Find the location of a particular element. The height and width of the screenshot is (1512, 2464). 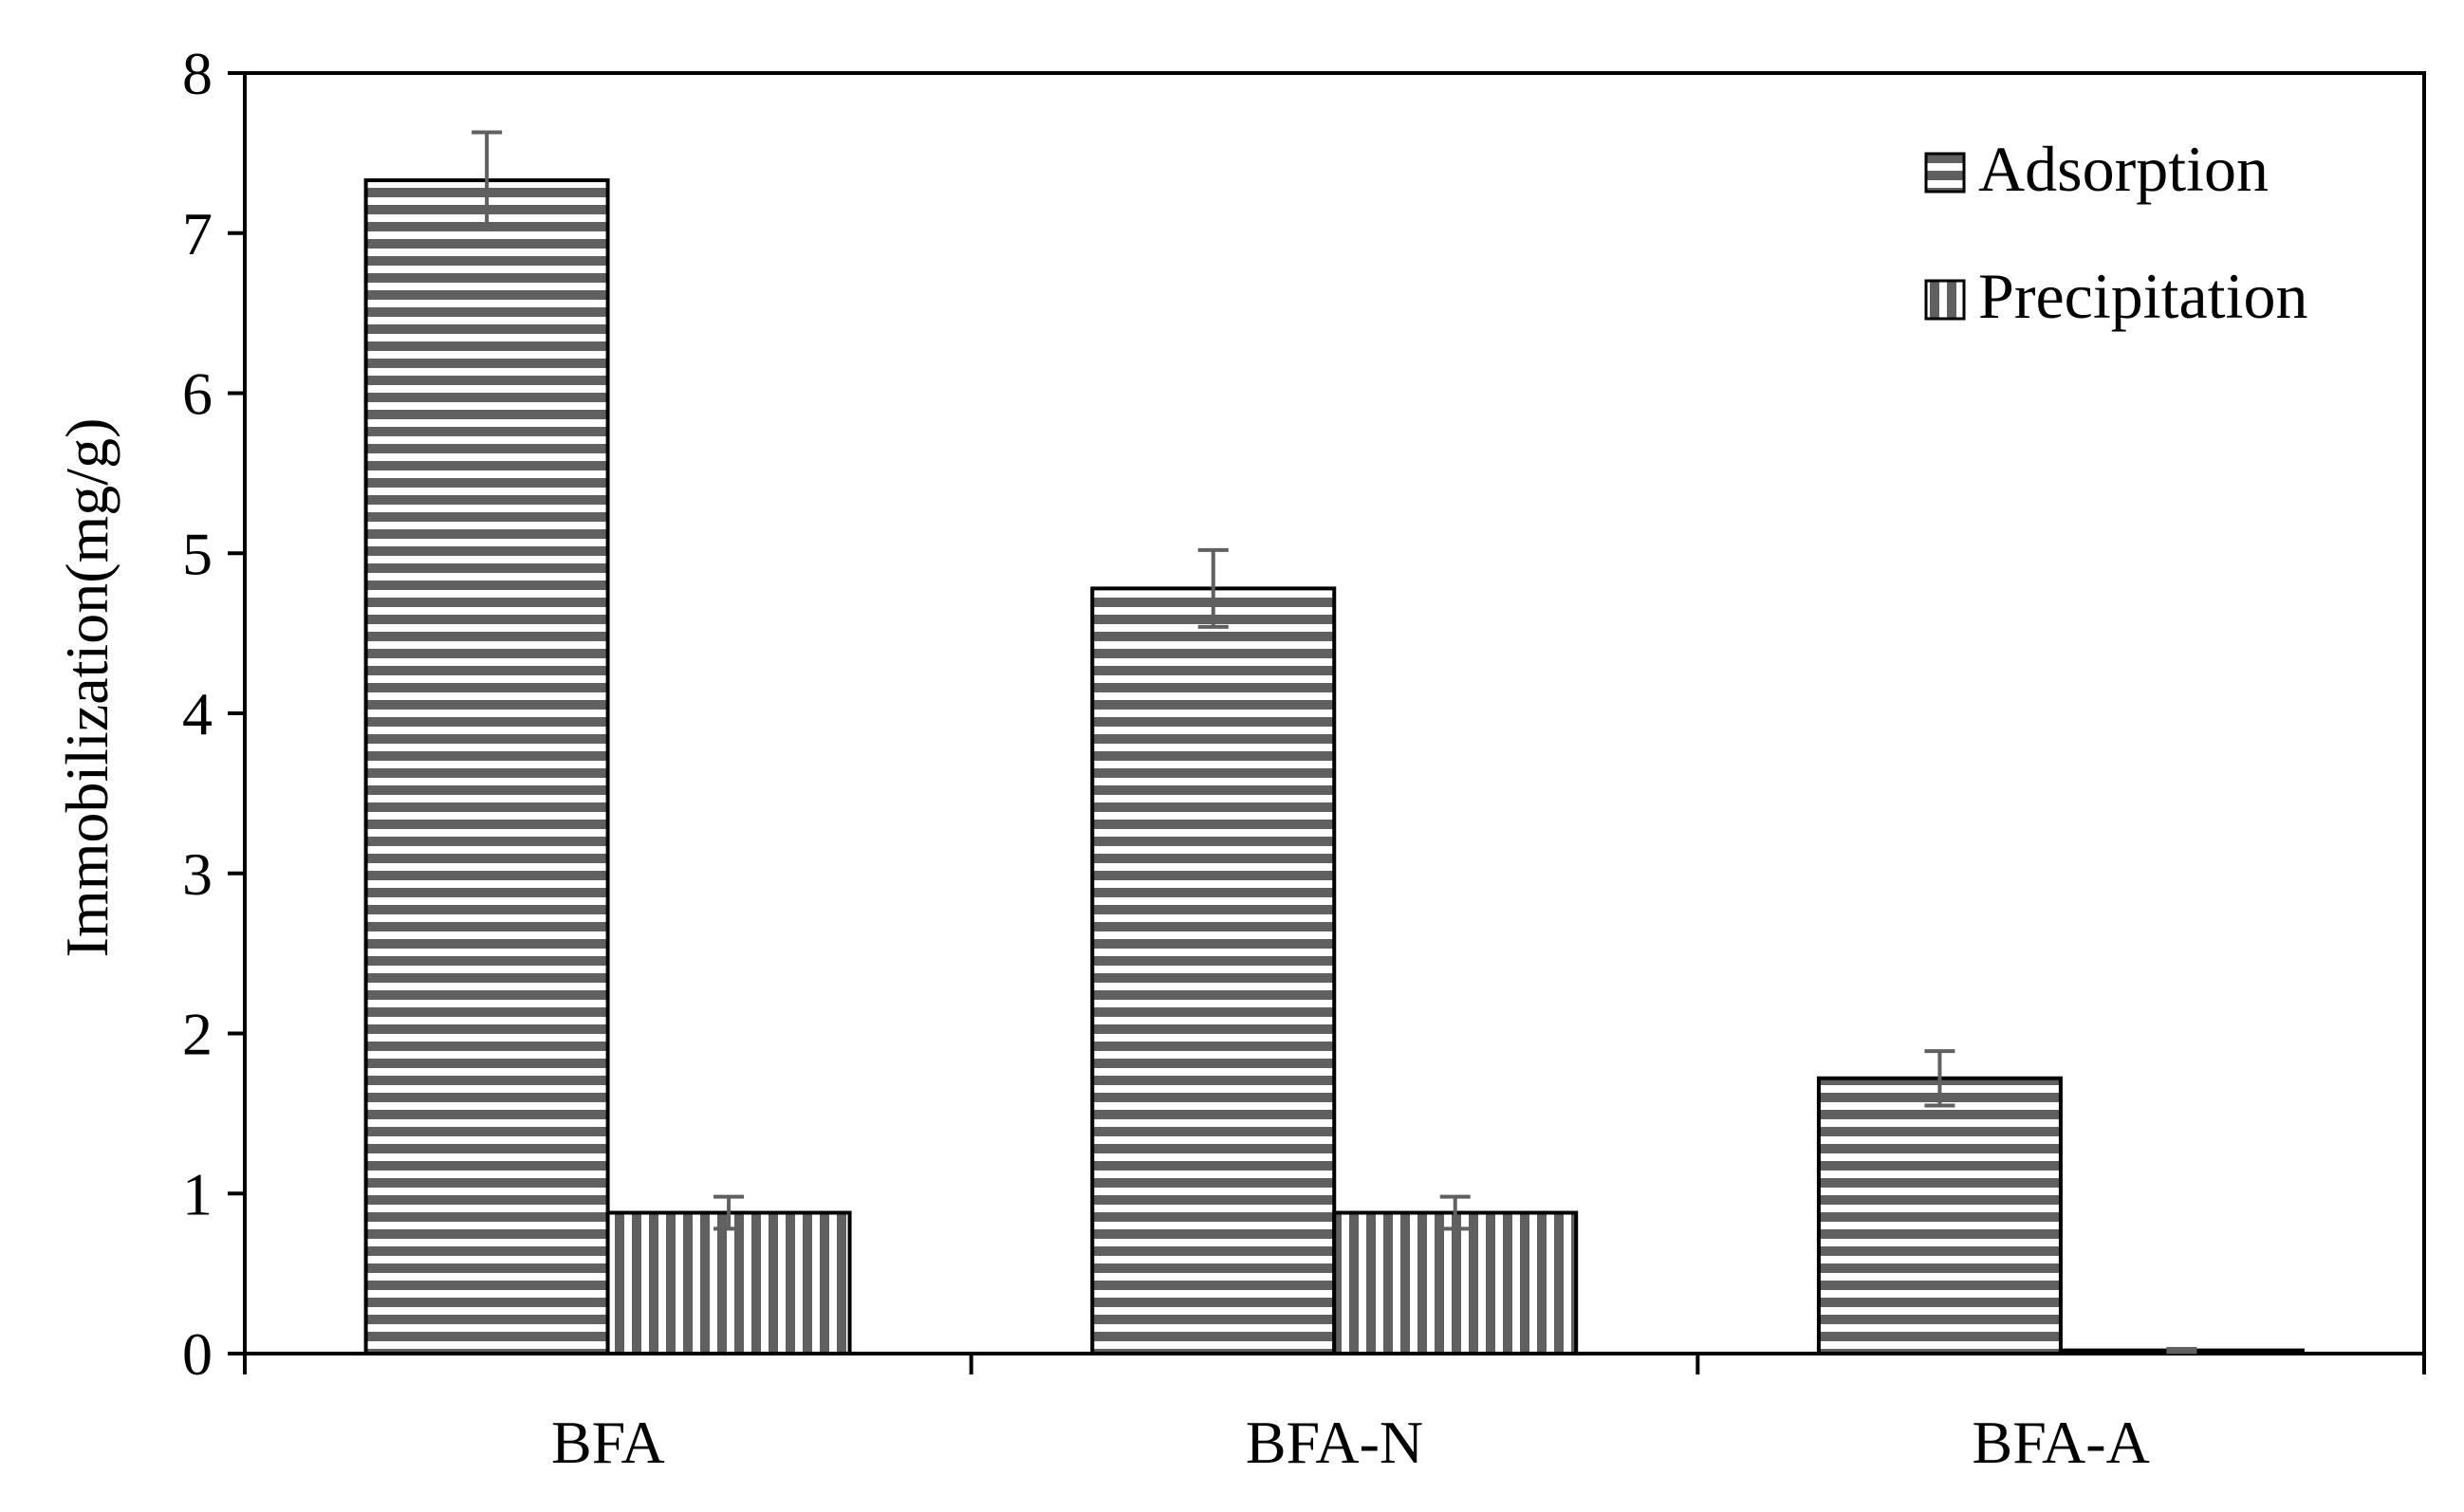

y-tick-label: 1 is located at coordinates (197, 1193).